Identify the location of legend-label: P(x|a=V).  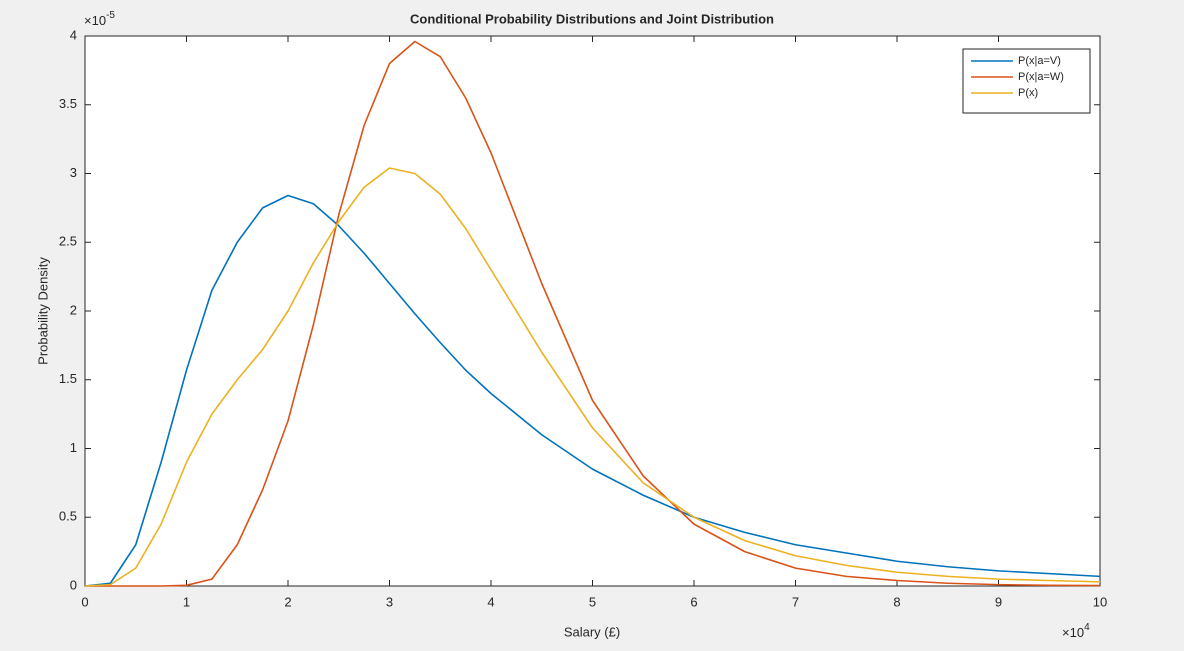
(1039, 61).